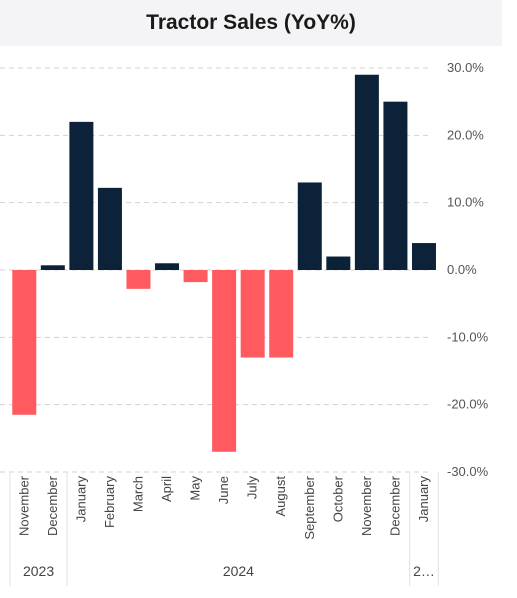  Describe the element at coordinates (195, 488) in the screenshot. I see `x-tick-label: May` at that location.